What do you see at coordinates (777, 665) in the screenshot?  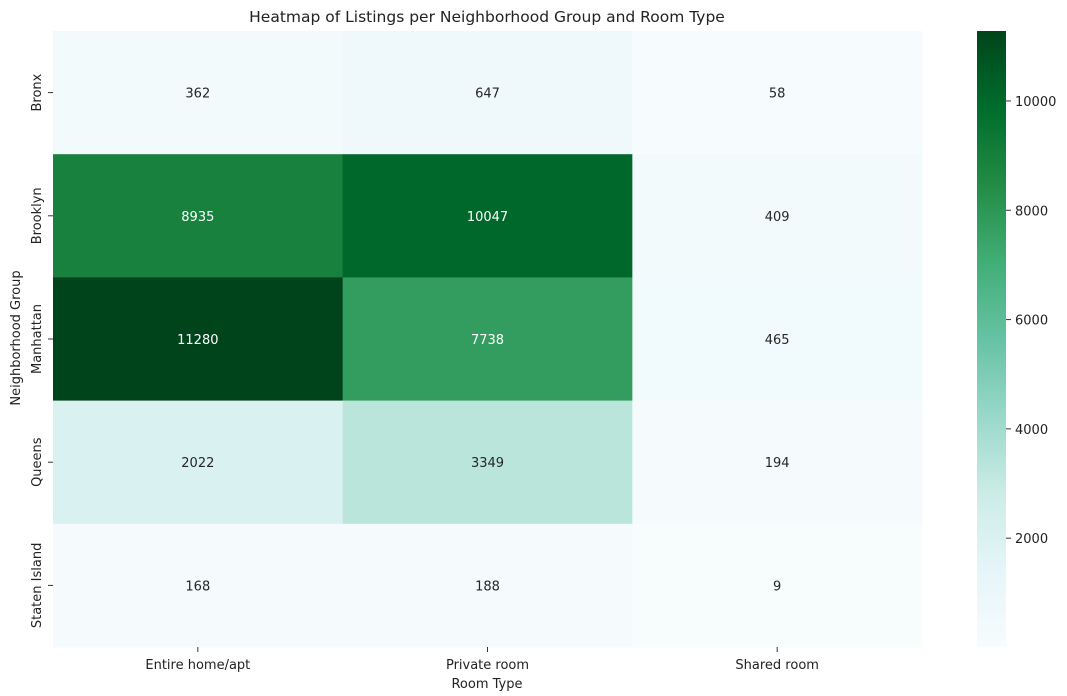 I see `x-tick-label: Shared room` at bounding box center [777, 665].